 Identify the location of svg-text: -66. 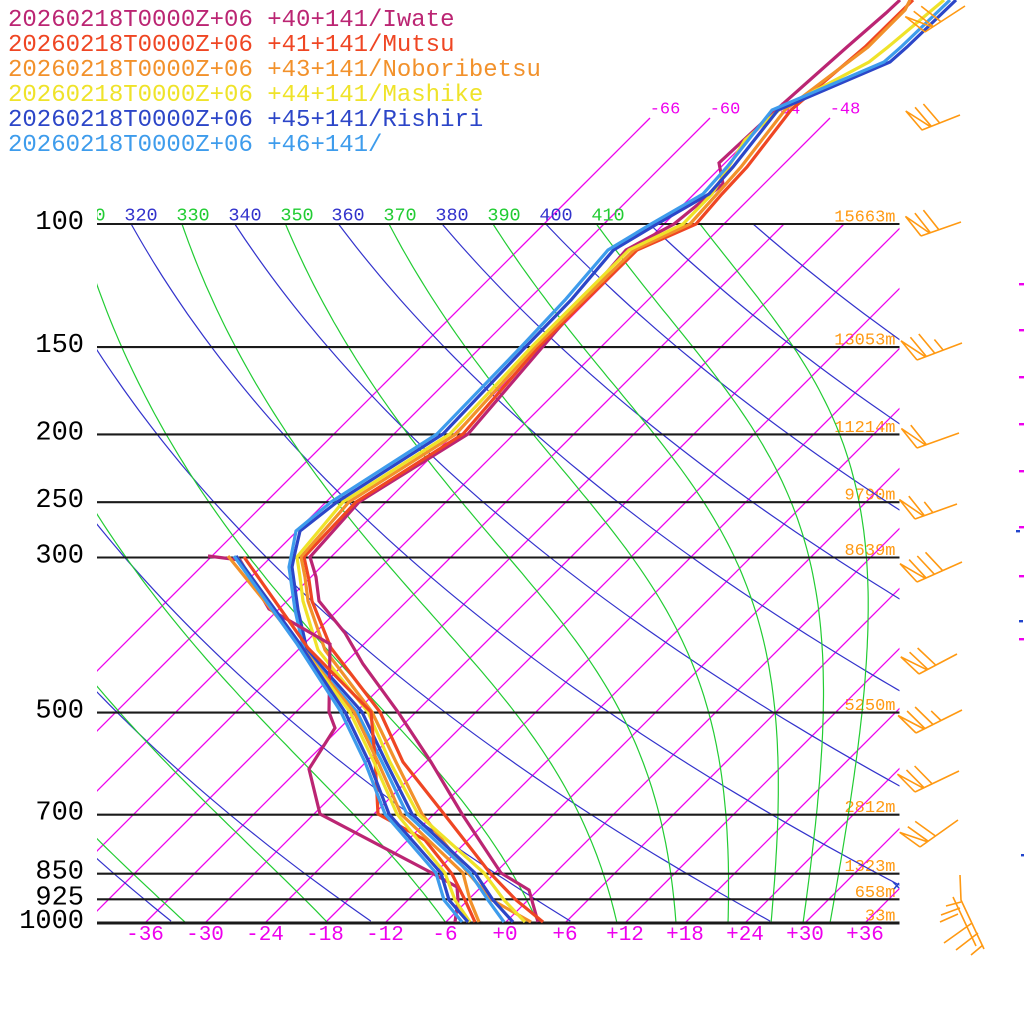
(665, 110).